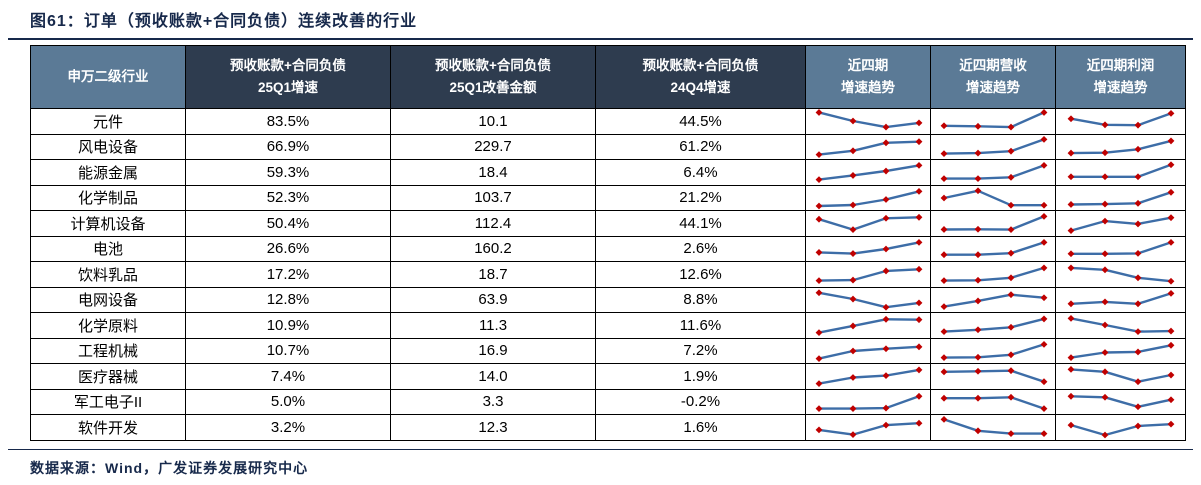  I want to click on value-cell-q4_growth: 6.4%, so click(700, 172).